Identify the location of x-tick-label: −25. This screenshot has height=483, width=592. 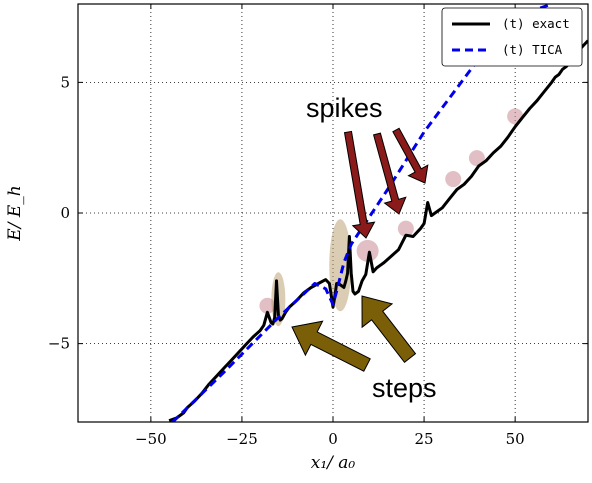
(242, 439).